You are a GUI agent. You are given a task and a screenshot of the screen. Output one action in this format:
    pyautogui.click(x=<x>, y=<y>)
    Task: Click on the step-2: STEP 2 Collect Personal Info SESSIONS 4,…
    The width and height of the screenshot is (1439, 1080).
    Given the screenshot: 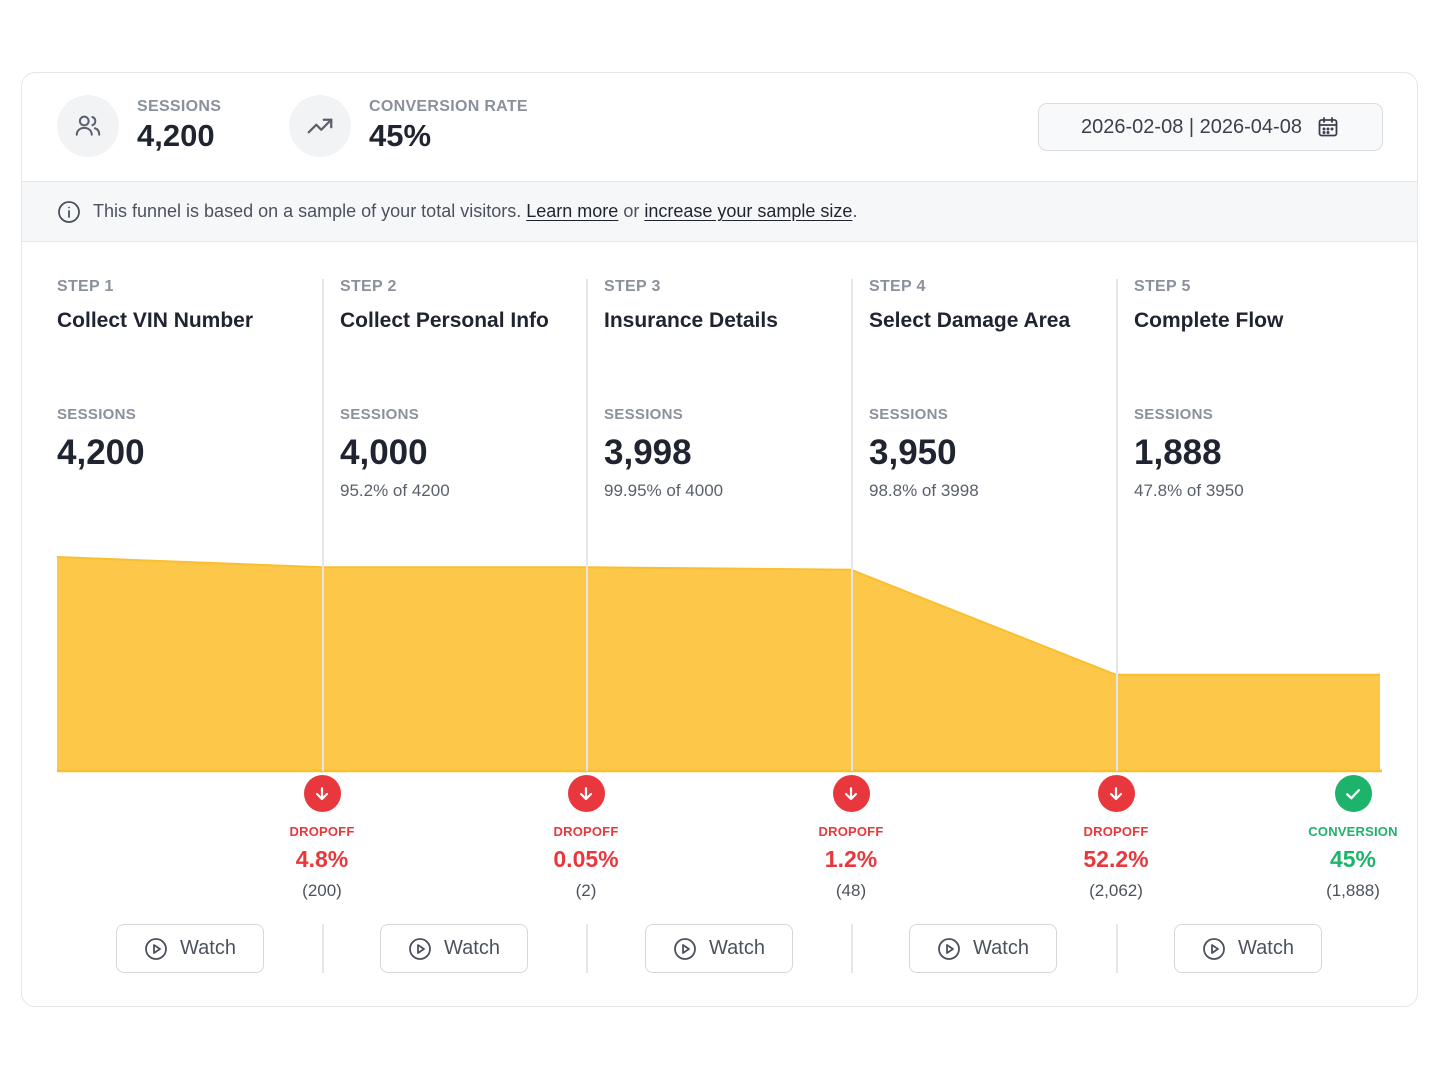 What is the action you would take?
    pyautogui.click(x=460, y=389)
    